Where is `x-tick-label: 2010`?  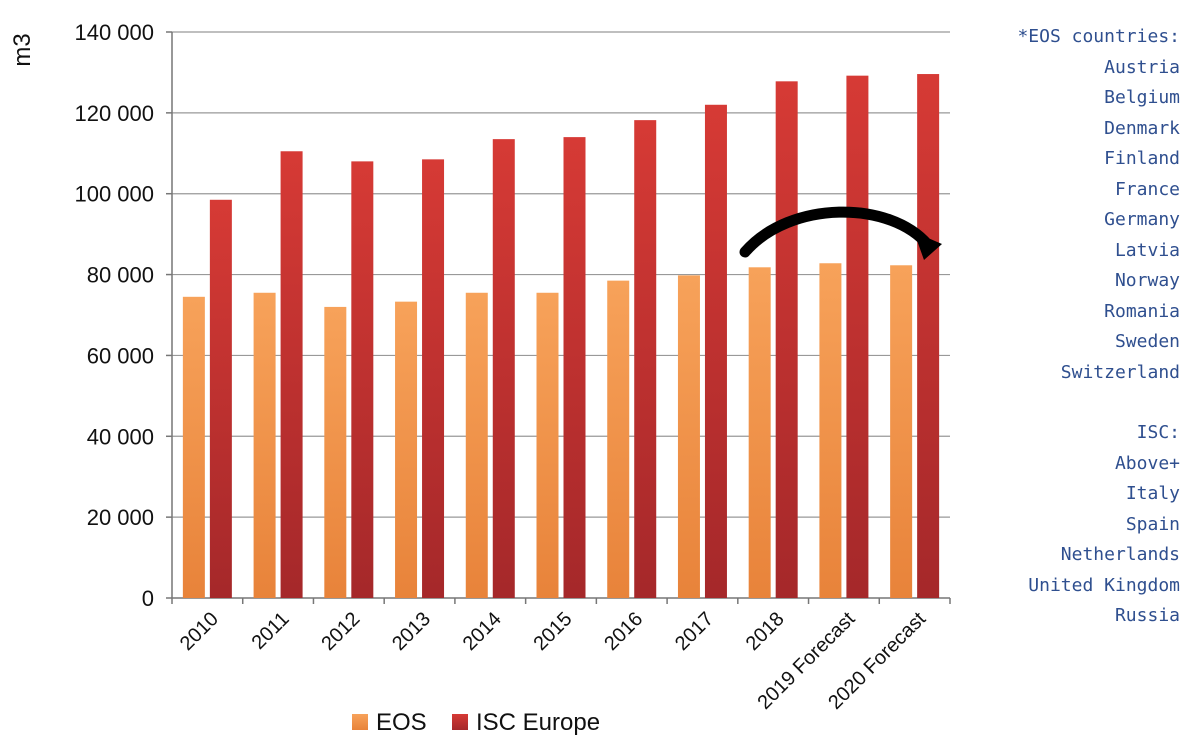 x-tick-label: 2010 is located at coordinates (199, 631).